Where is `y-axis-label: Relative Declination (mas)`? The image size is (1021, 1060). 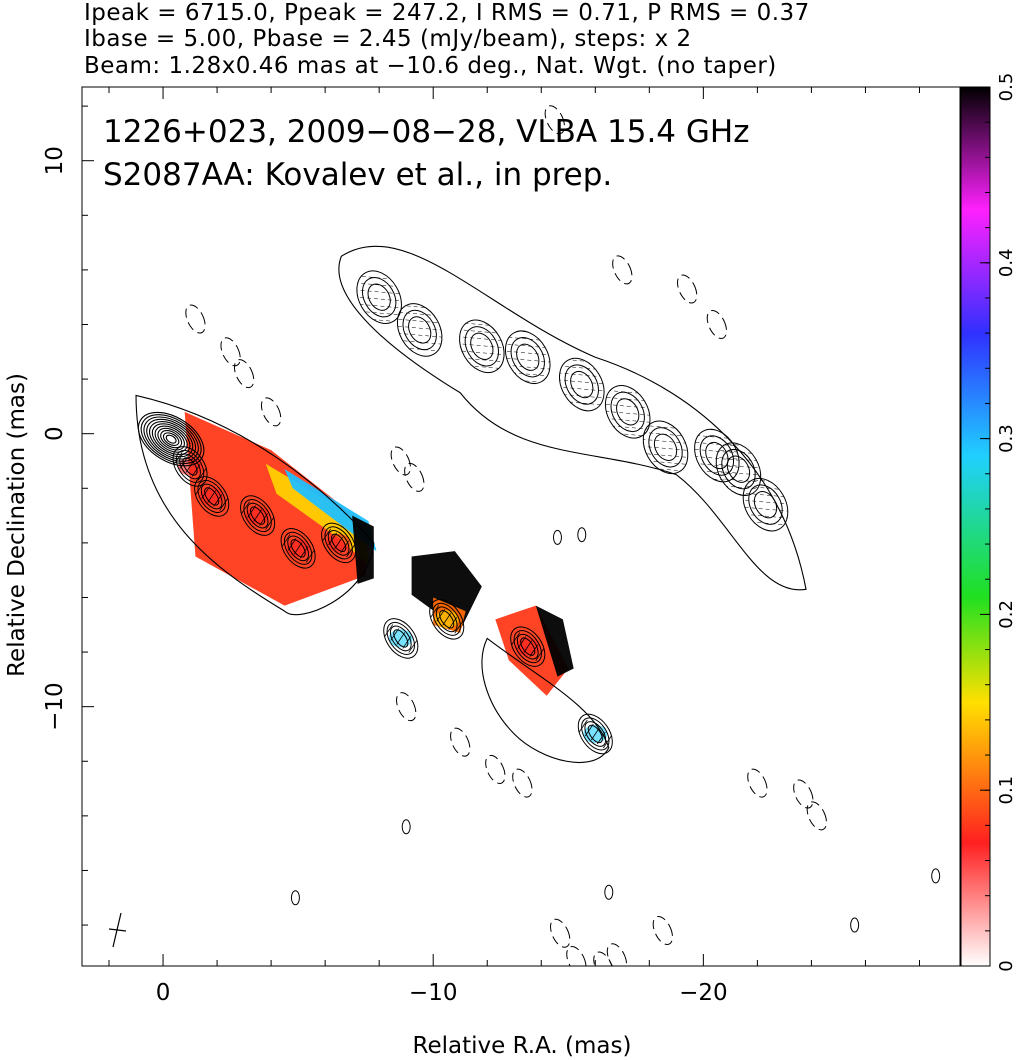
y-axis-label: Relative Declination (mas) is located at coordinates (17, 525).